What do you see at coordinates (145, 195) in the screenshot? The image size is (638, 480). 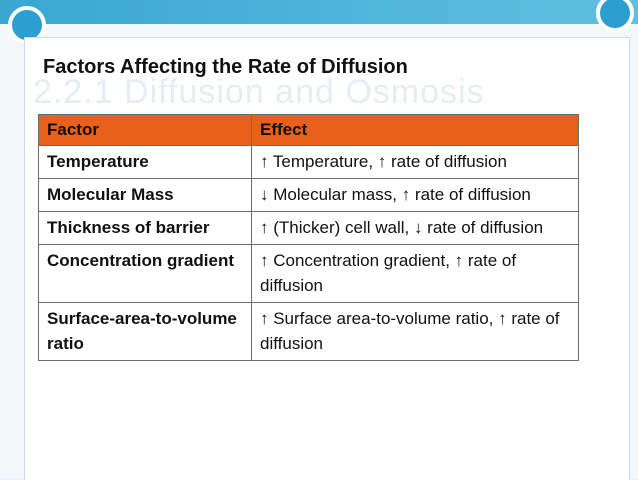 I see `factor-cell: Molecular Mass` at bounding box center [145, 195].